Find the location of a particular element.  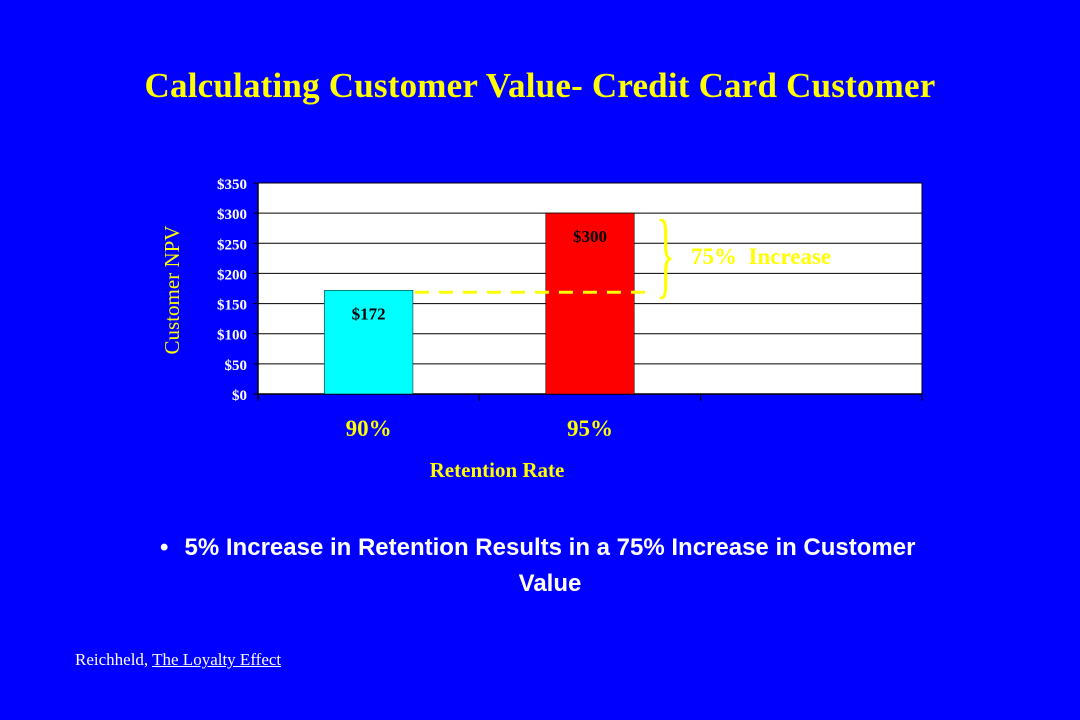

y-tick-label: $50 is located at coordinates (236, 366).